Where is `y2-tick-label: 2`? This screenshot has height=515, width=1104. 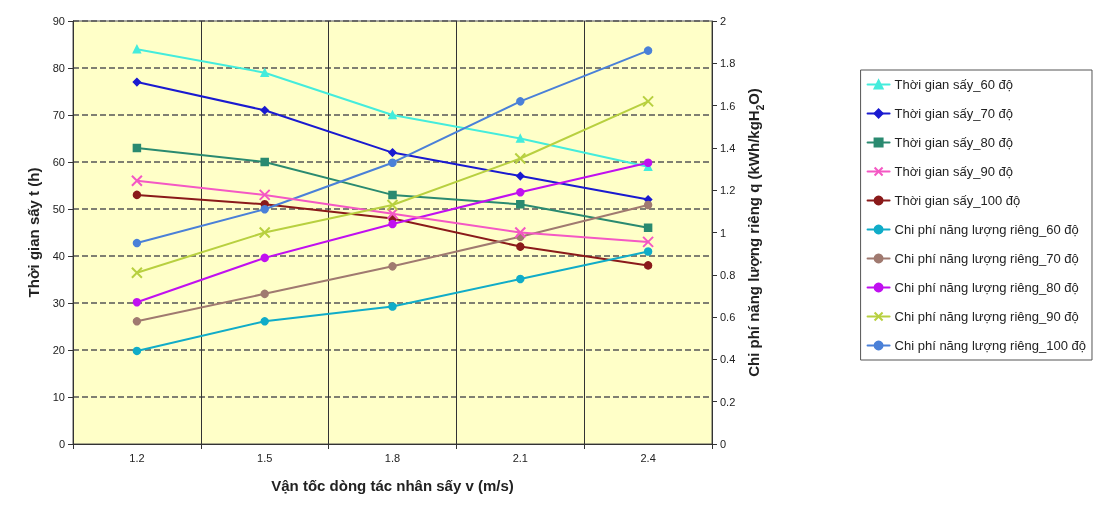 y2-tick-label: 2 is located at coordinates (723, 21).